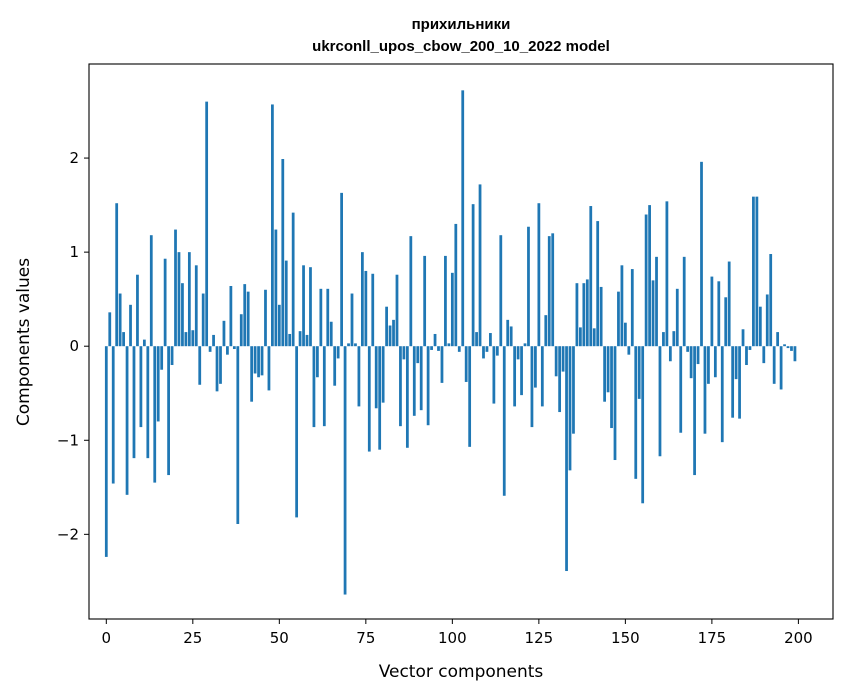  I want to click on x-tick-label: 175, so click(712, 638).